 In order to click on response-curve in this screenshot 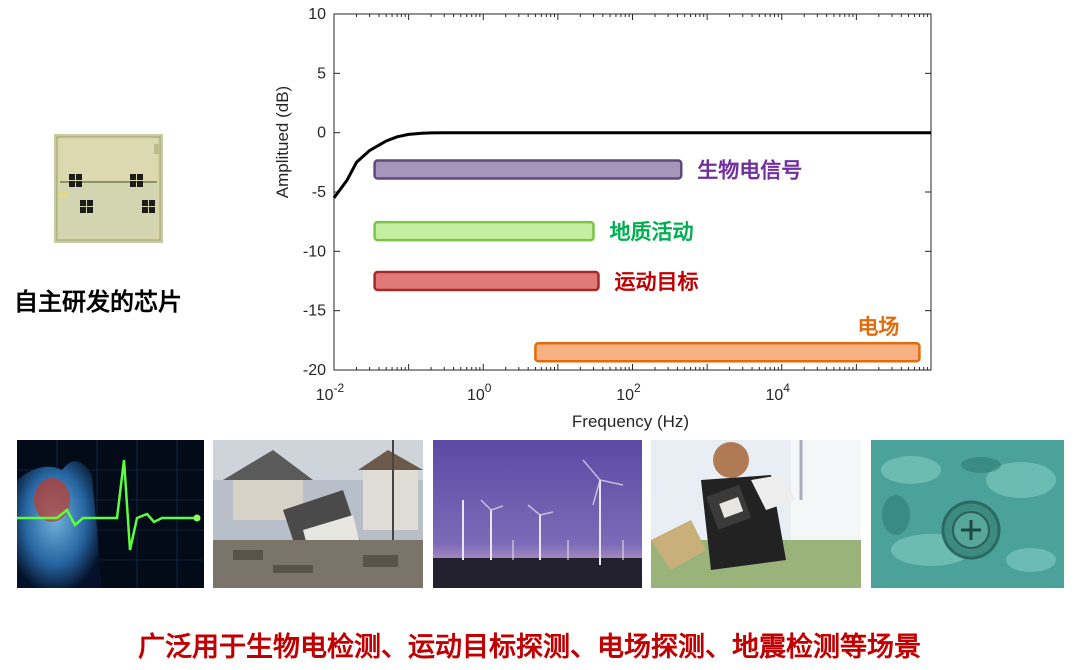, I will do `click(631, 165)`.